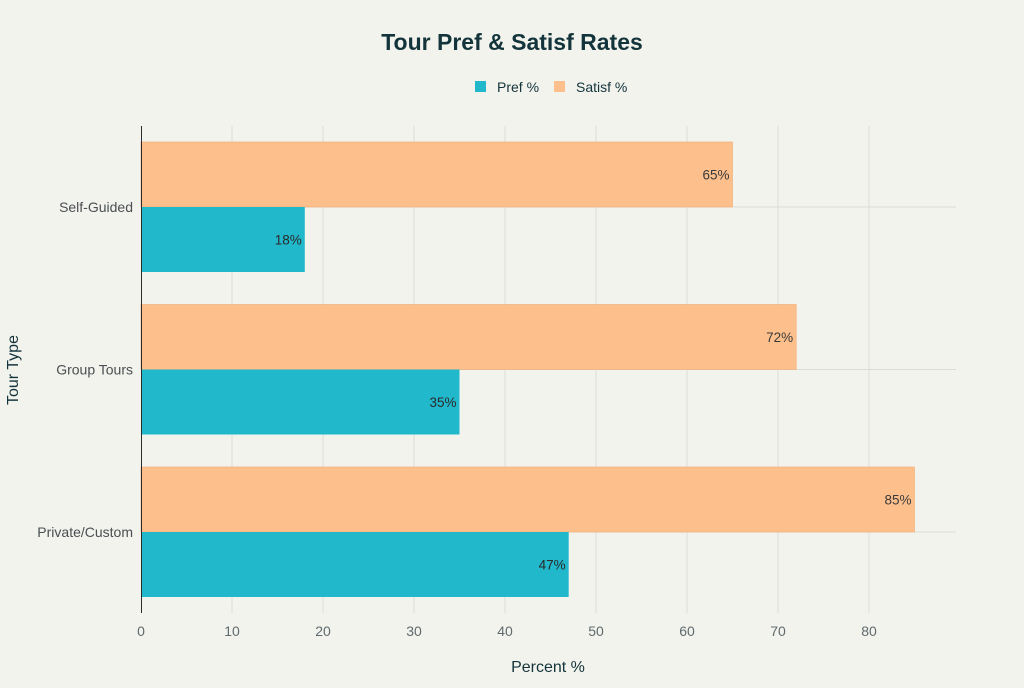 This screenshot has width=1024, height=688. What do you see at coordinates (869, 631) in the screenshot?
I see `x-tick-label: 80` at bounding box center [869, 631].